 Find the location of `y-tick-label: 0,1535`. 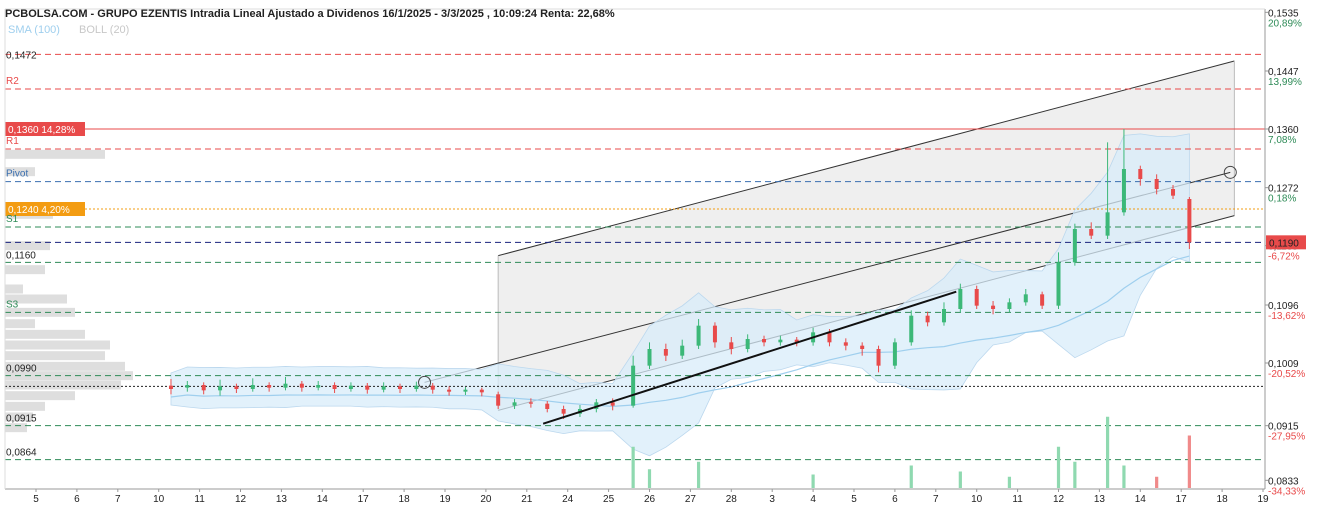

y-tick-label: 0,1535 is located at coordinates (1283, 13).